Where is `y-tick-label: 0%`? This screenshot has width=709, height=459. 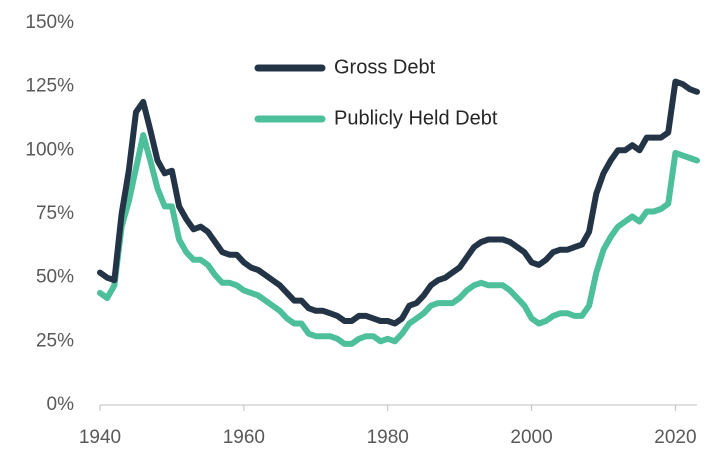
y-tick-label: 0% is located at coordinates (61, 404).